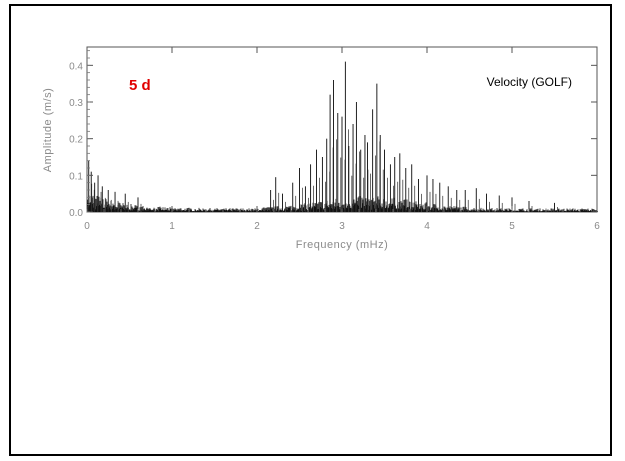 The height and width of the screenshot is (461, 625). Describe the element at coordinates (257, 226) in the screenshot. I see `x-tick-label: 2` at that location.